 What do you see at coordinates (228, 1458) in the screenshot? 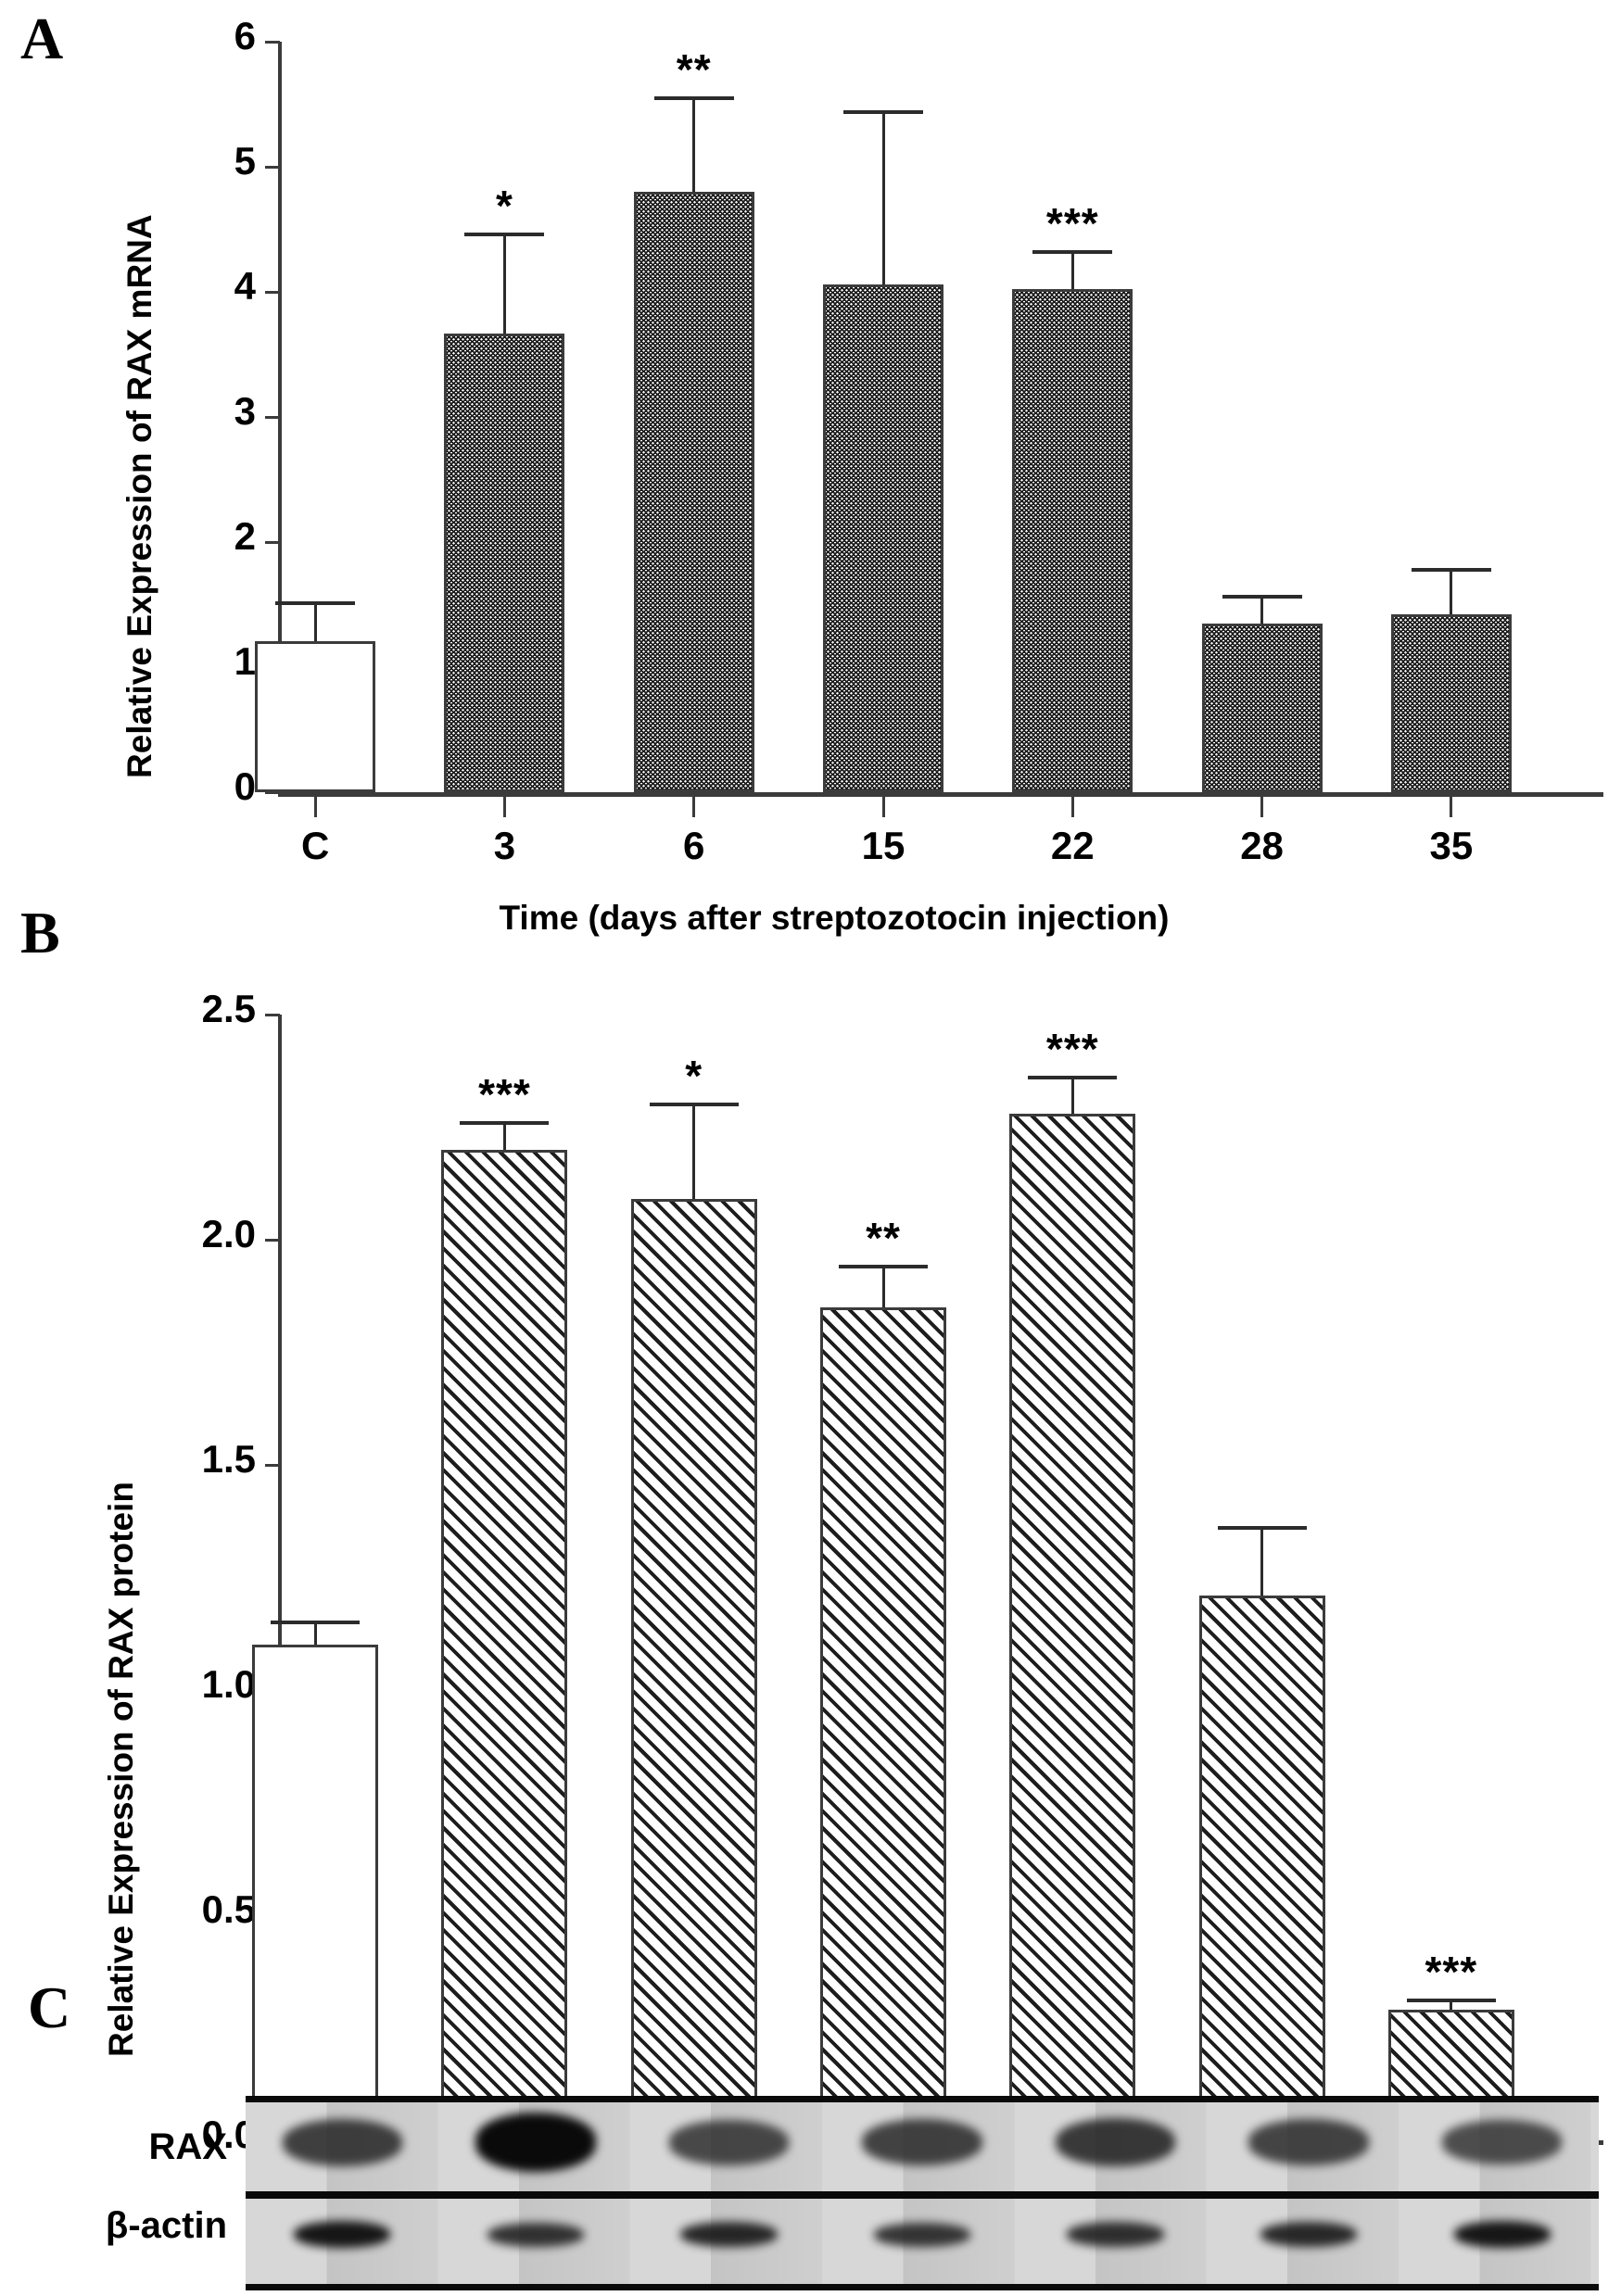
I see `y-tick-label: 1.5` at bounding box center [228, 1458].